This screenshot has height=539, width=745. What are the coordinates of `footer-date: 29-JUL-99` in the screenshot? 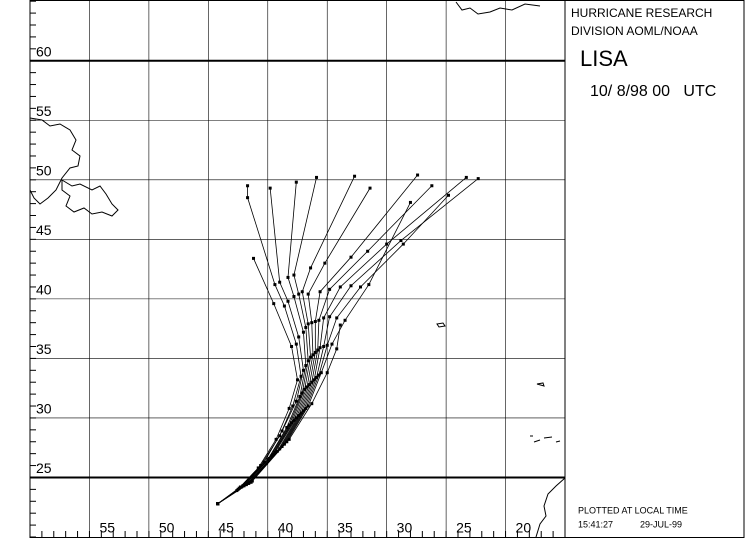 It's located at (661, 524).